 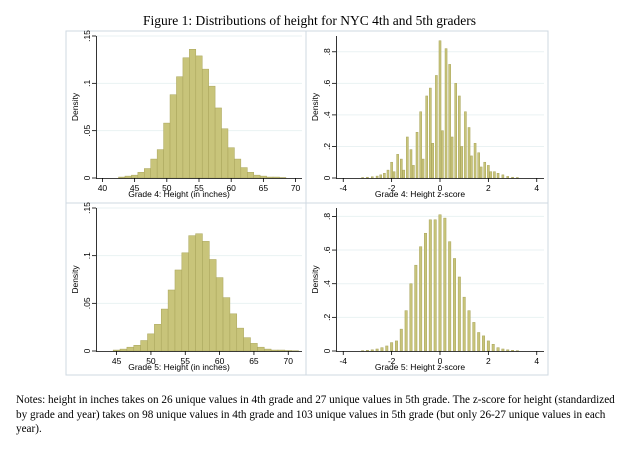 I want to click on y-tick-label: .1, so click(x=87, y=83).